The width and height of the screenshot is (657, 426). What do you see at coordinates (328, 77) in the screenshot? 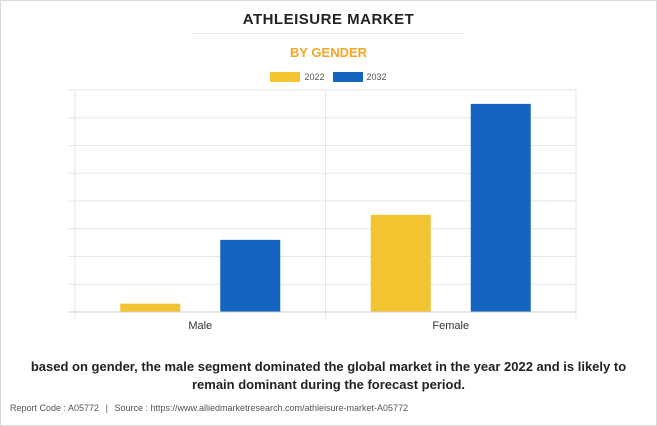
I see `chart-legend: 2022 2032` at bounding box center [328, 77].